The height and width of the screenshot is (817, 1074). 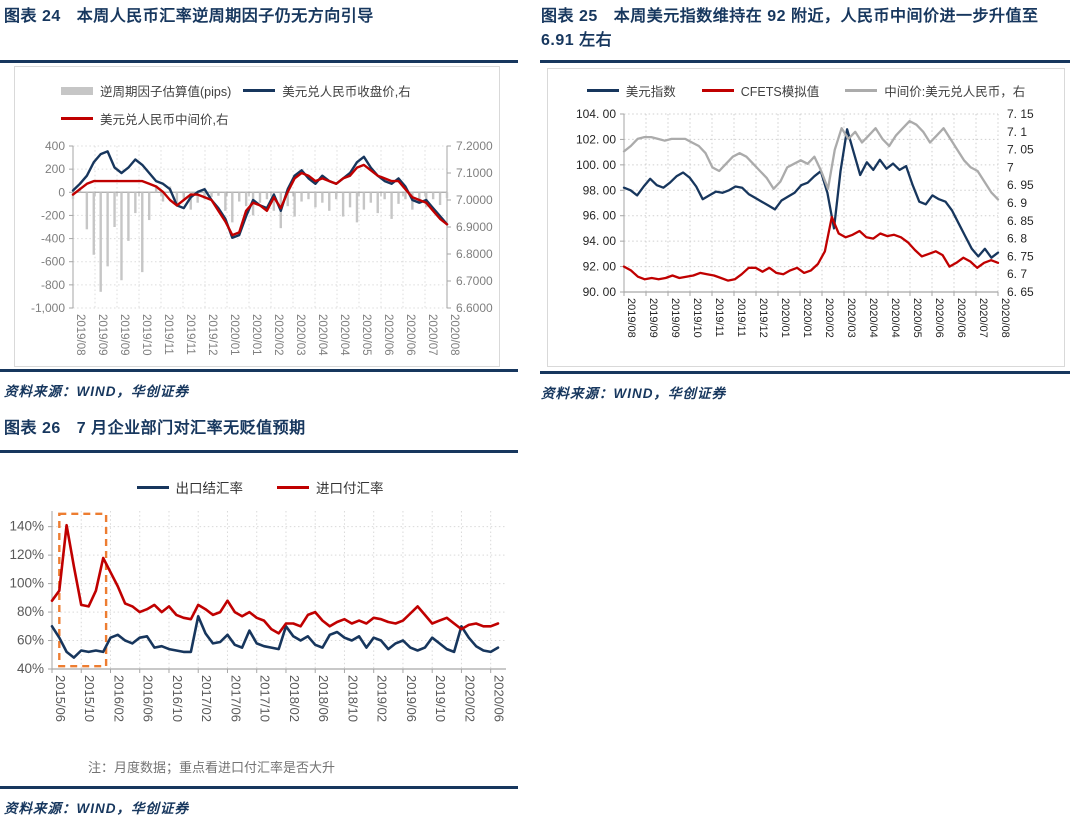 I want to click on svg-text: 2019/02, so click(x=382, y=698).